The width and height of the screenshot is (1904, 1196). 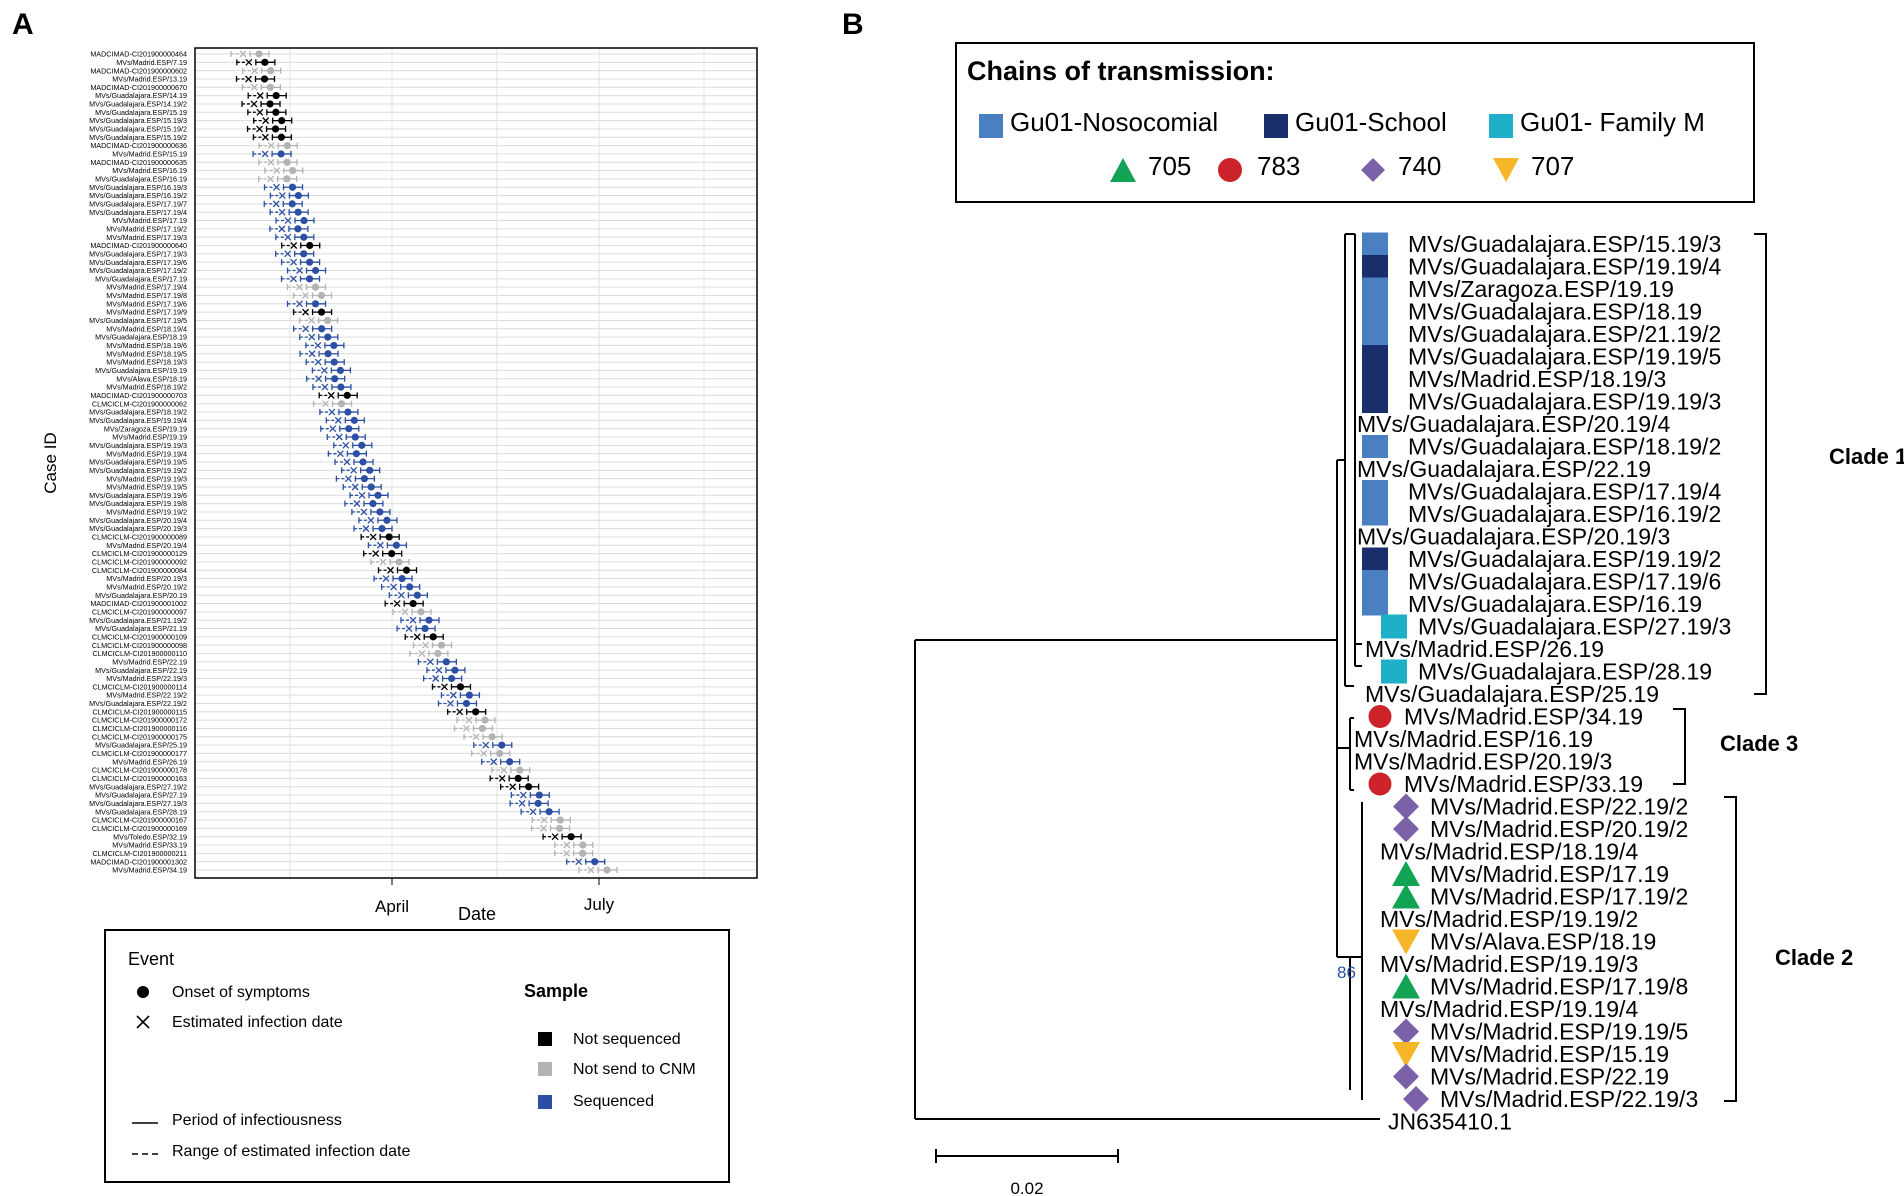 What do you see at coordinates (1559, 807) in the screenshot?
I see `tree-tip-label: MVs/Madrid.ESP/22.19/2` at bounding box center [1559, 807].